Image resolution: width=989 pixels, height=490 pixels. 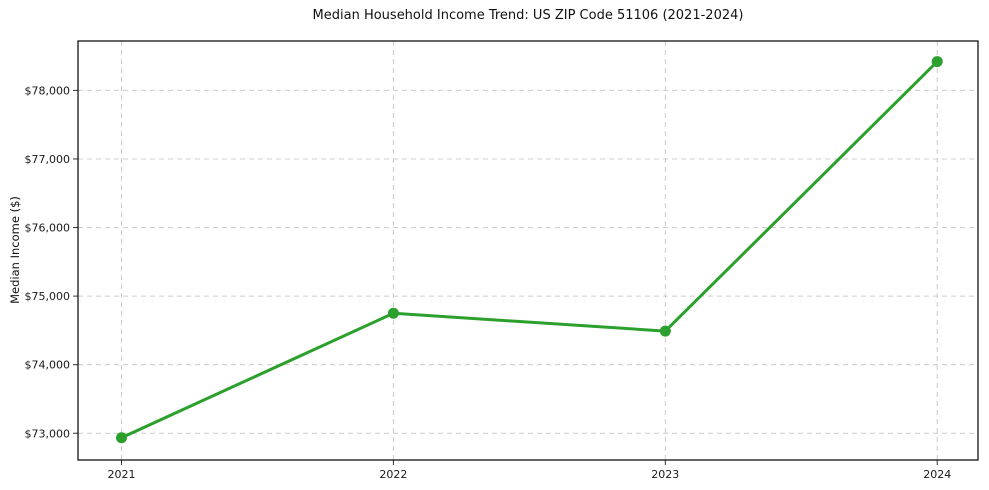 What do you see at coordinates (665, 474) in the screenshot?
I see `x-tick-label: 2023` at bounding box center [665, 474].